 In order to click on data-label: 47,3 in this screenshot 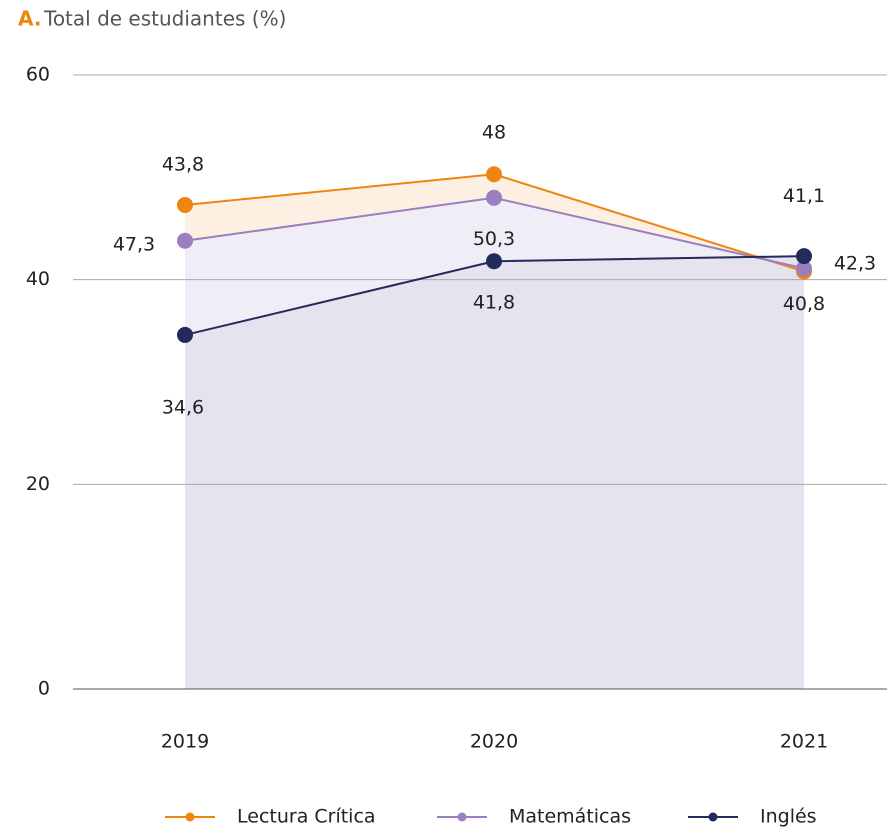, I will do `click(134, 244)`.